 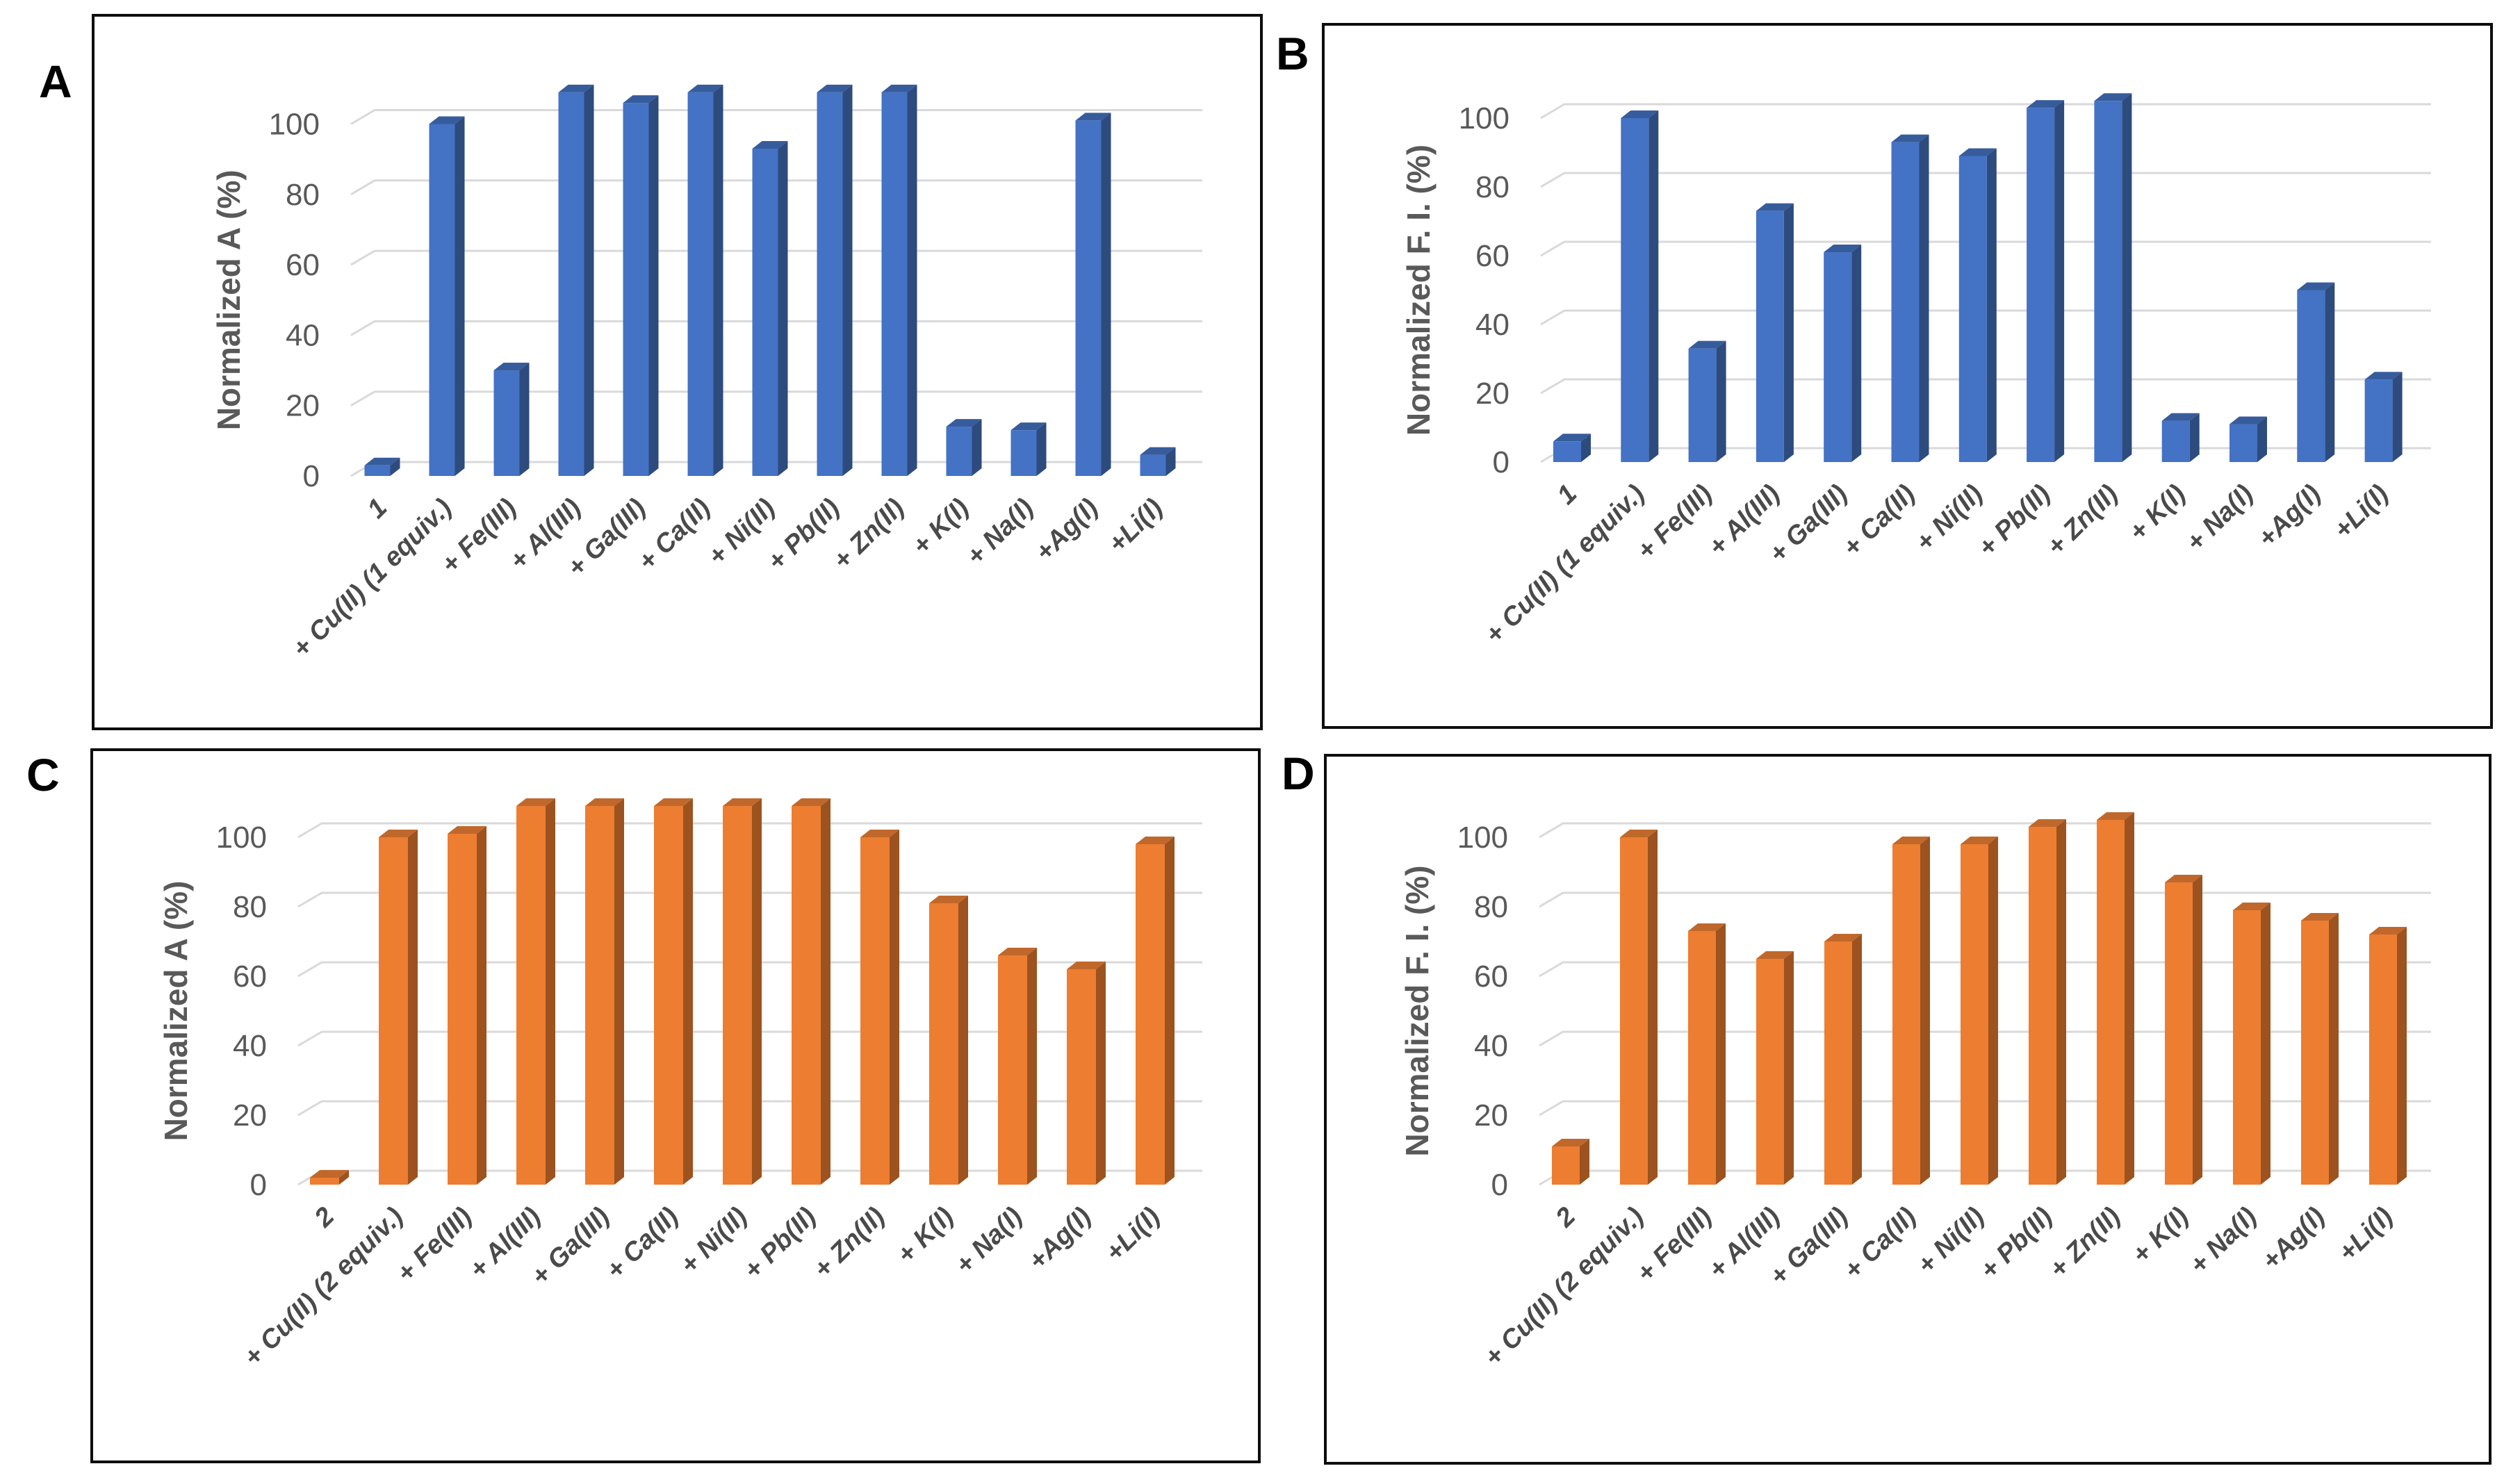 I want to click on x-category-label: 1, so click(x=377, y=509).